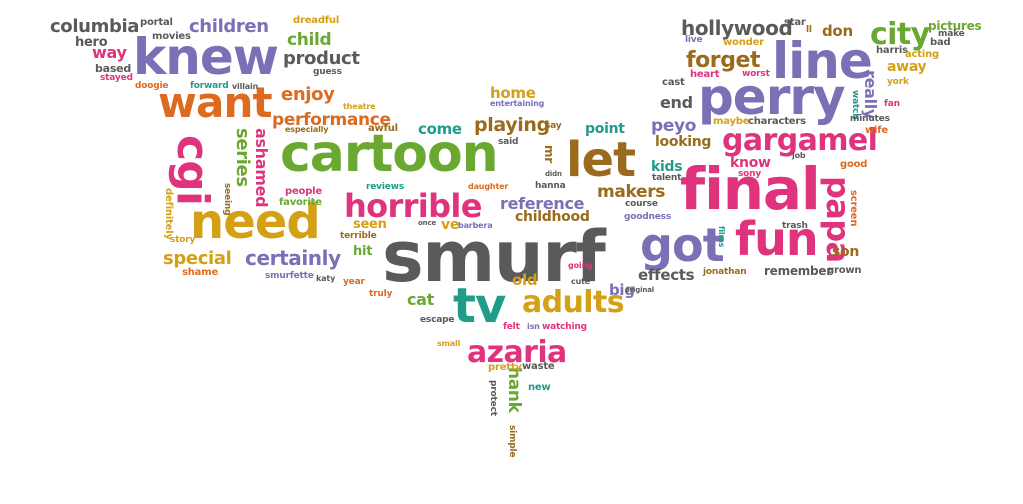  What do you see at coordinates (511, 327) in the screenshot?
I see `word-felt: felt` at bounding box center [511, 327].